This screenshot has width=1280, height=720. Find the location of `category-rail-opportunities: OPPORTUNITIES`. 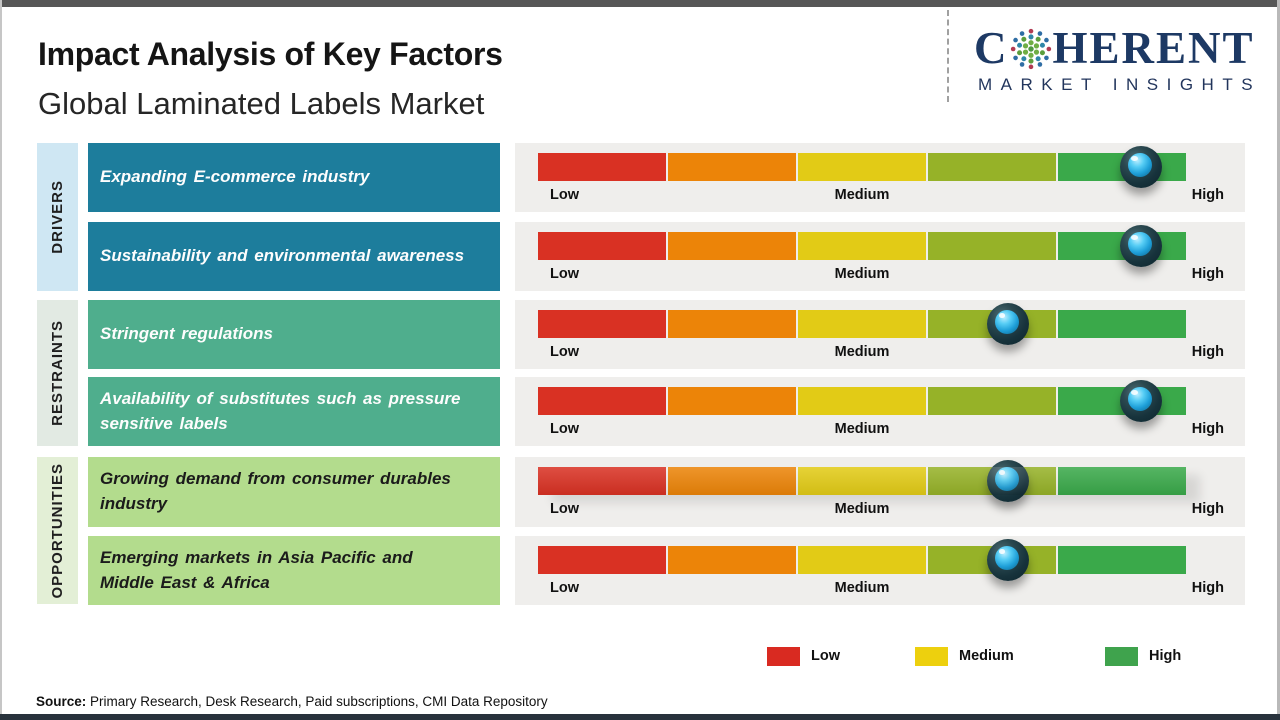

category-rail-opportunities: OPPORTUNITIES is located at coordinates (57, 530).